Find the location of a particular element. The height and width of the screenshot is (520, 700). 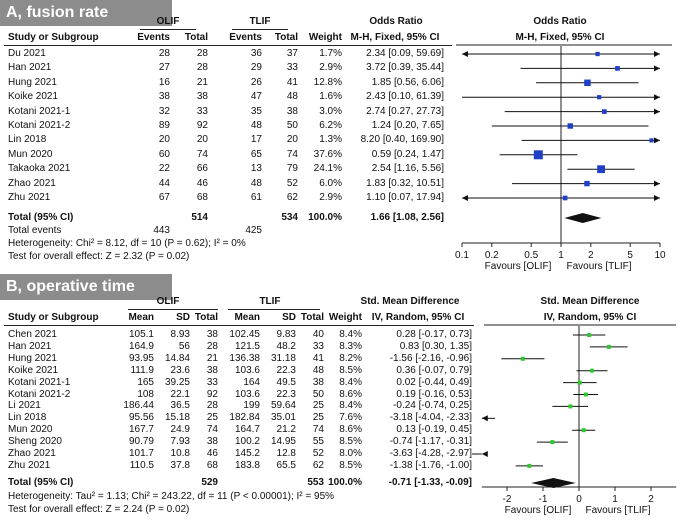

panel-b-total-n2: 553 is located at coordinates (315, 482).